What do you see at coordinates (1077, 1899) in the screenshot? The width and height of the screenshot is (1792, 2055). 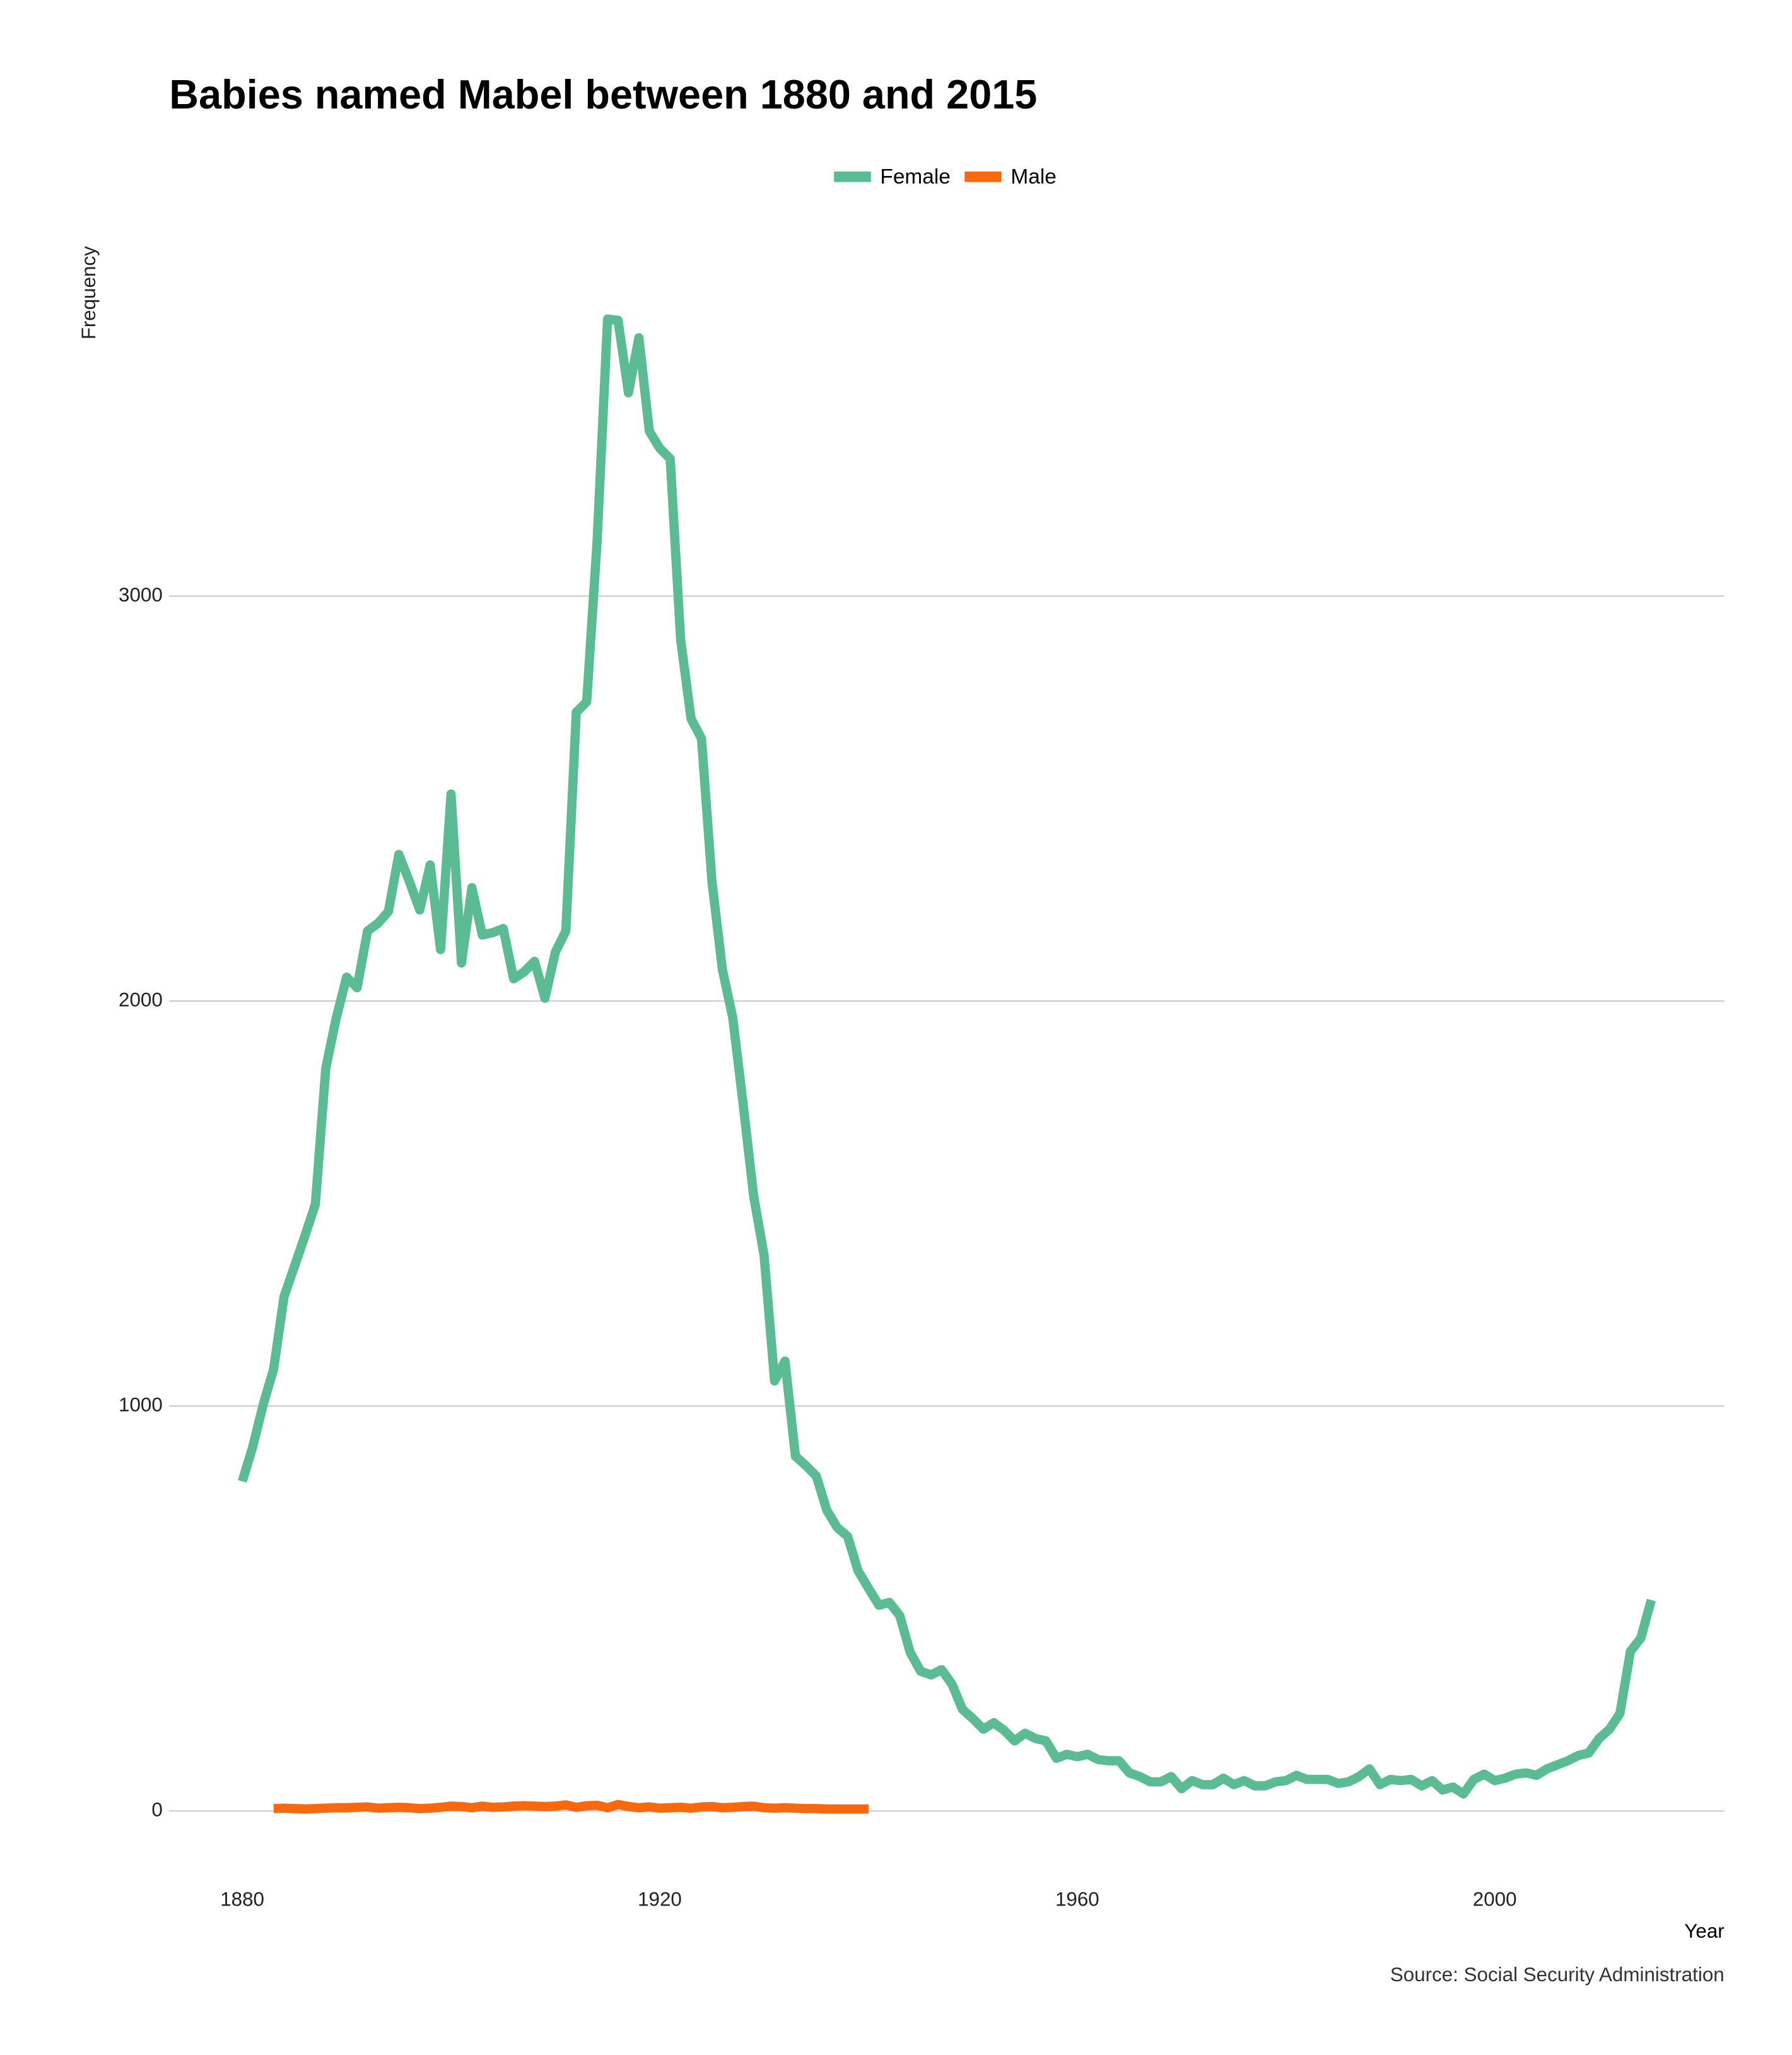 I see `x-tick-label: 1960` at bounding box center [1077, 1899].